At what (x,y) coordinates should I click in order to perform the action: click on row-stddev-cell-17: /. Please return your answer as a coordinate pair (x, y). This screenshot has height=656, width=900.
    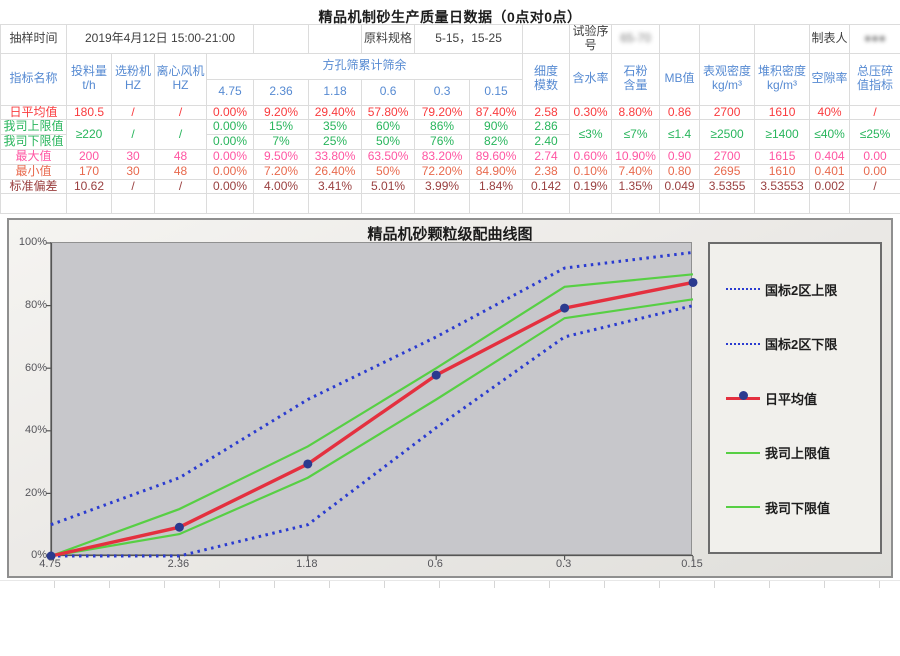
    Looking at the image, I should click on (874, 186).